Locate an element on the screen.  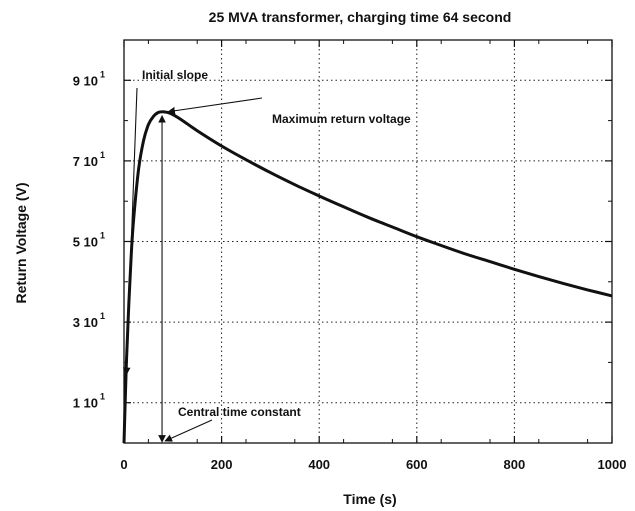
initial-slope-arrow is located at coordinates (130, 231).